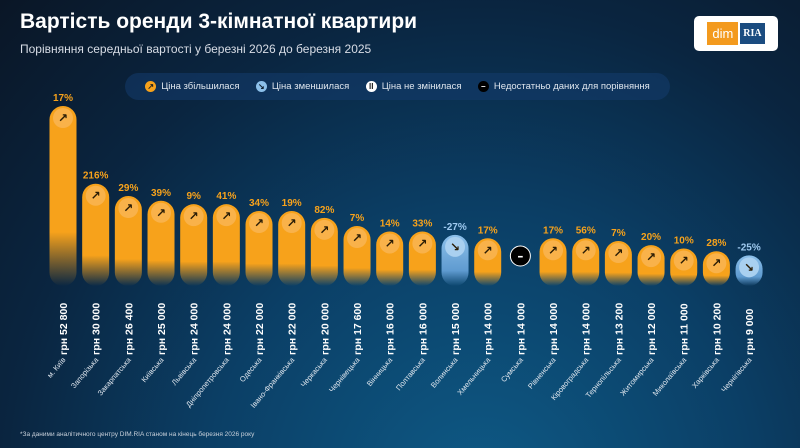 This screenshot has height=448, width=800. I want to click on status-na-circle, so click(520, 256).